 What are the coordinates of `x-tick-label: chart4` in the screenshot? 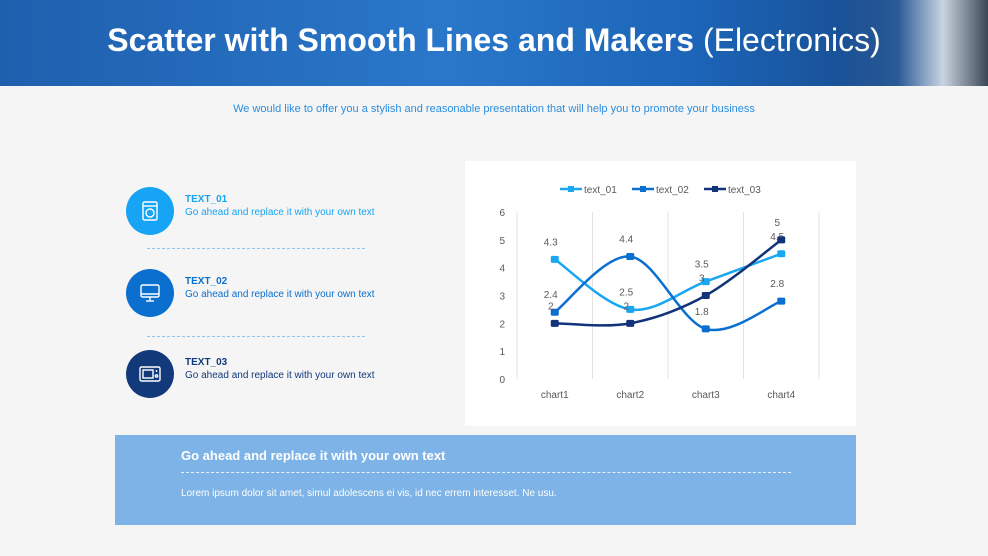 It's located at (781, 395).